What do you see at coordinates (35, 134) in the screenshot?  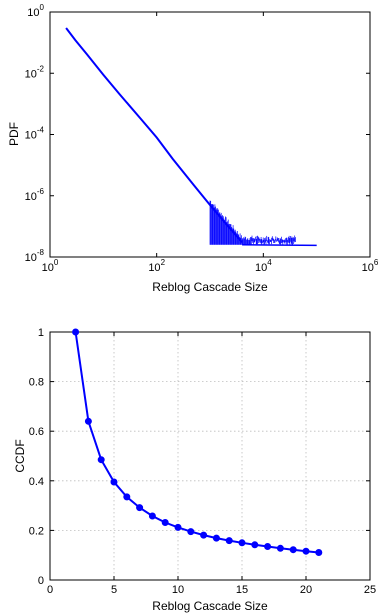 I see `pdf-y-tick-label: 10⁻⁴` at bounding box center [35, 134].